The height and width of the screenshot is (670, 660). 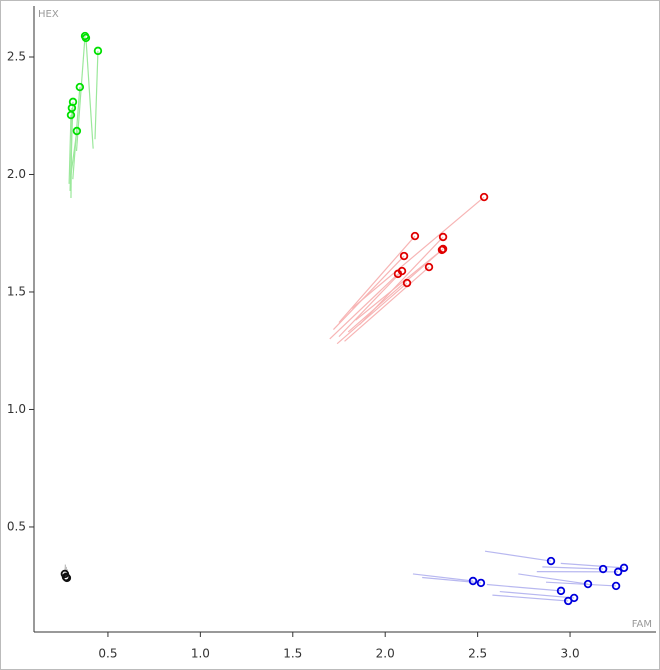 I want to click on x-tick-label: 2.0, so click(x=385, y=654).